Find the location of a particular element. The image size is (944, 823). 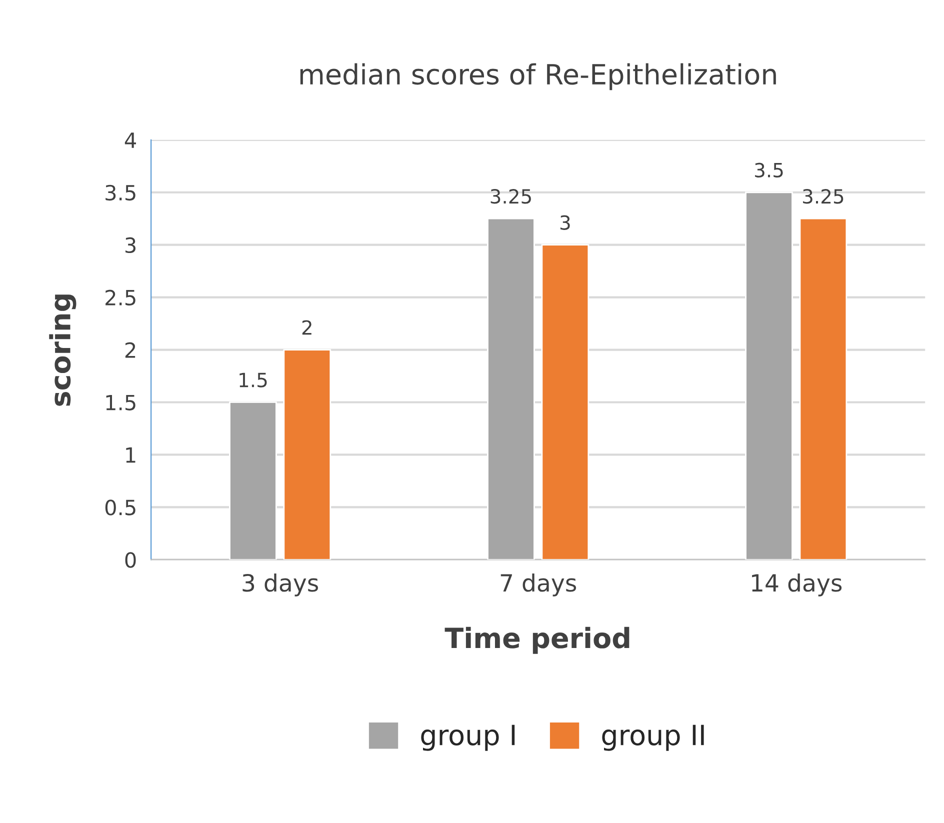

y-tick-label: 2.5 is located at coordinates (121, 298).